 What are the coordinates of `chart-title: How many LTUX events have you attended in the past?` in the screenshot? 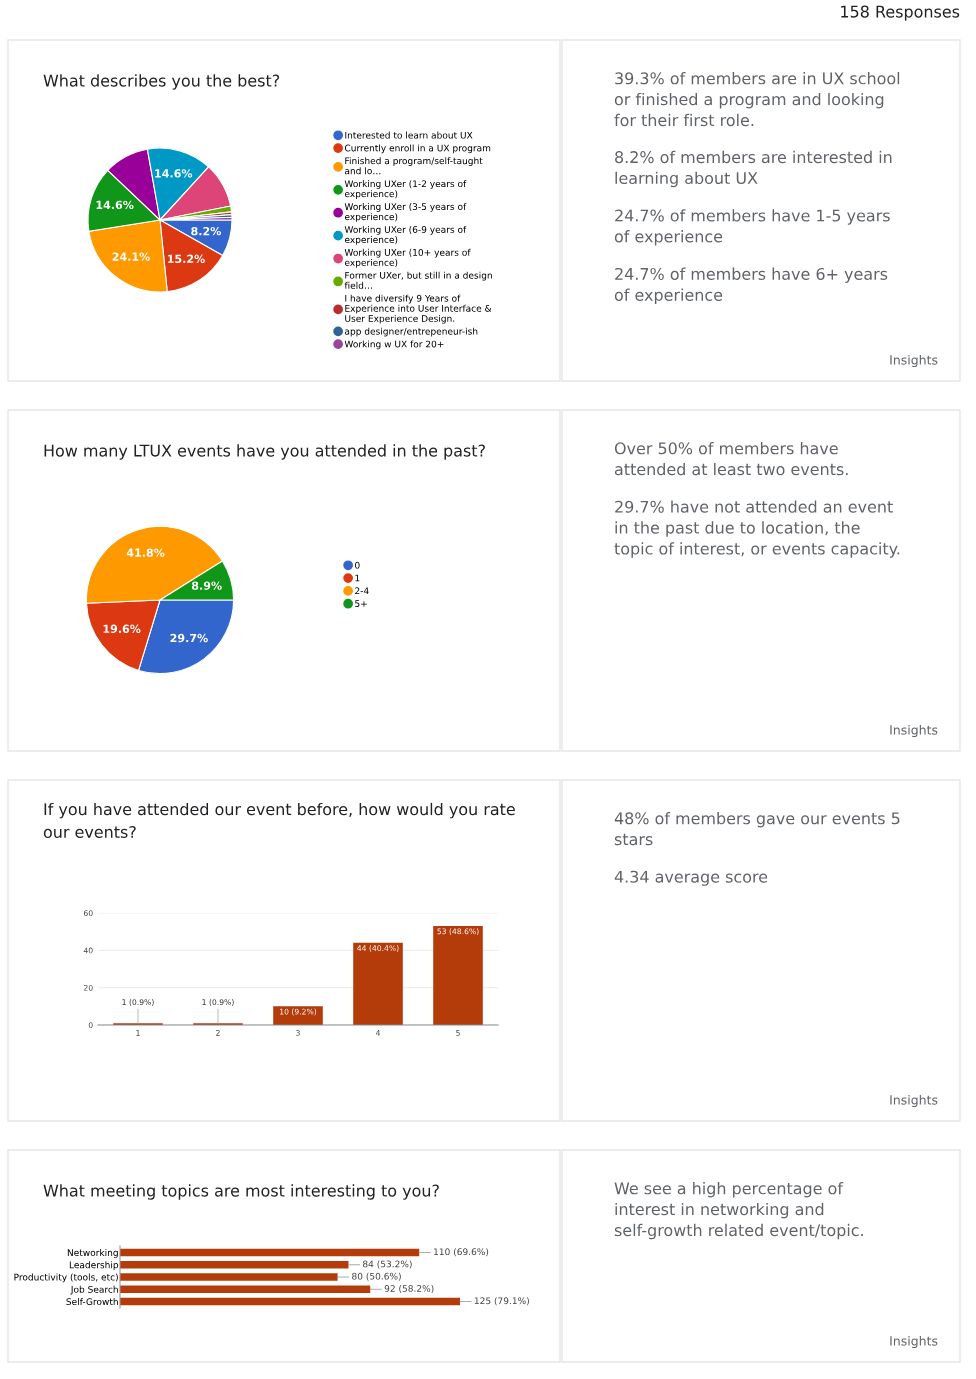 It's located at (264, 452).